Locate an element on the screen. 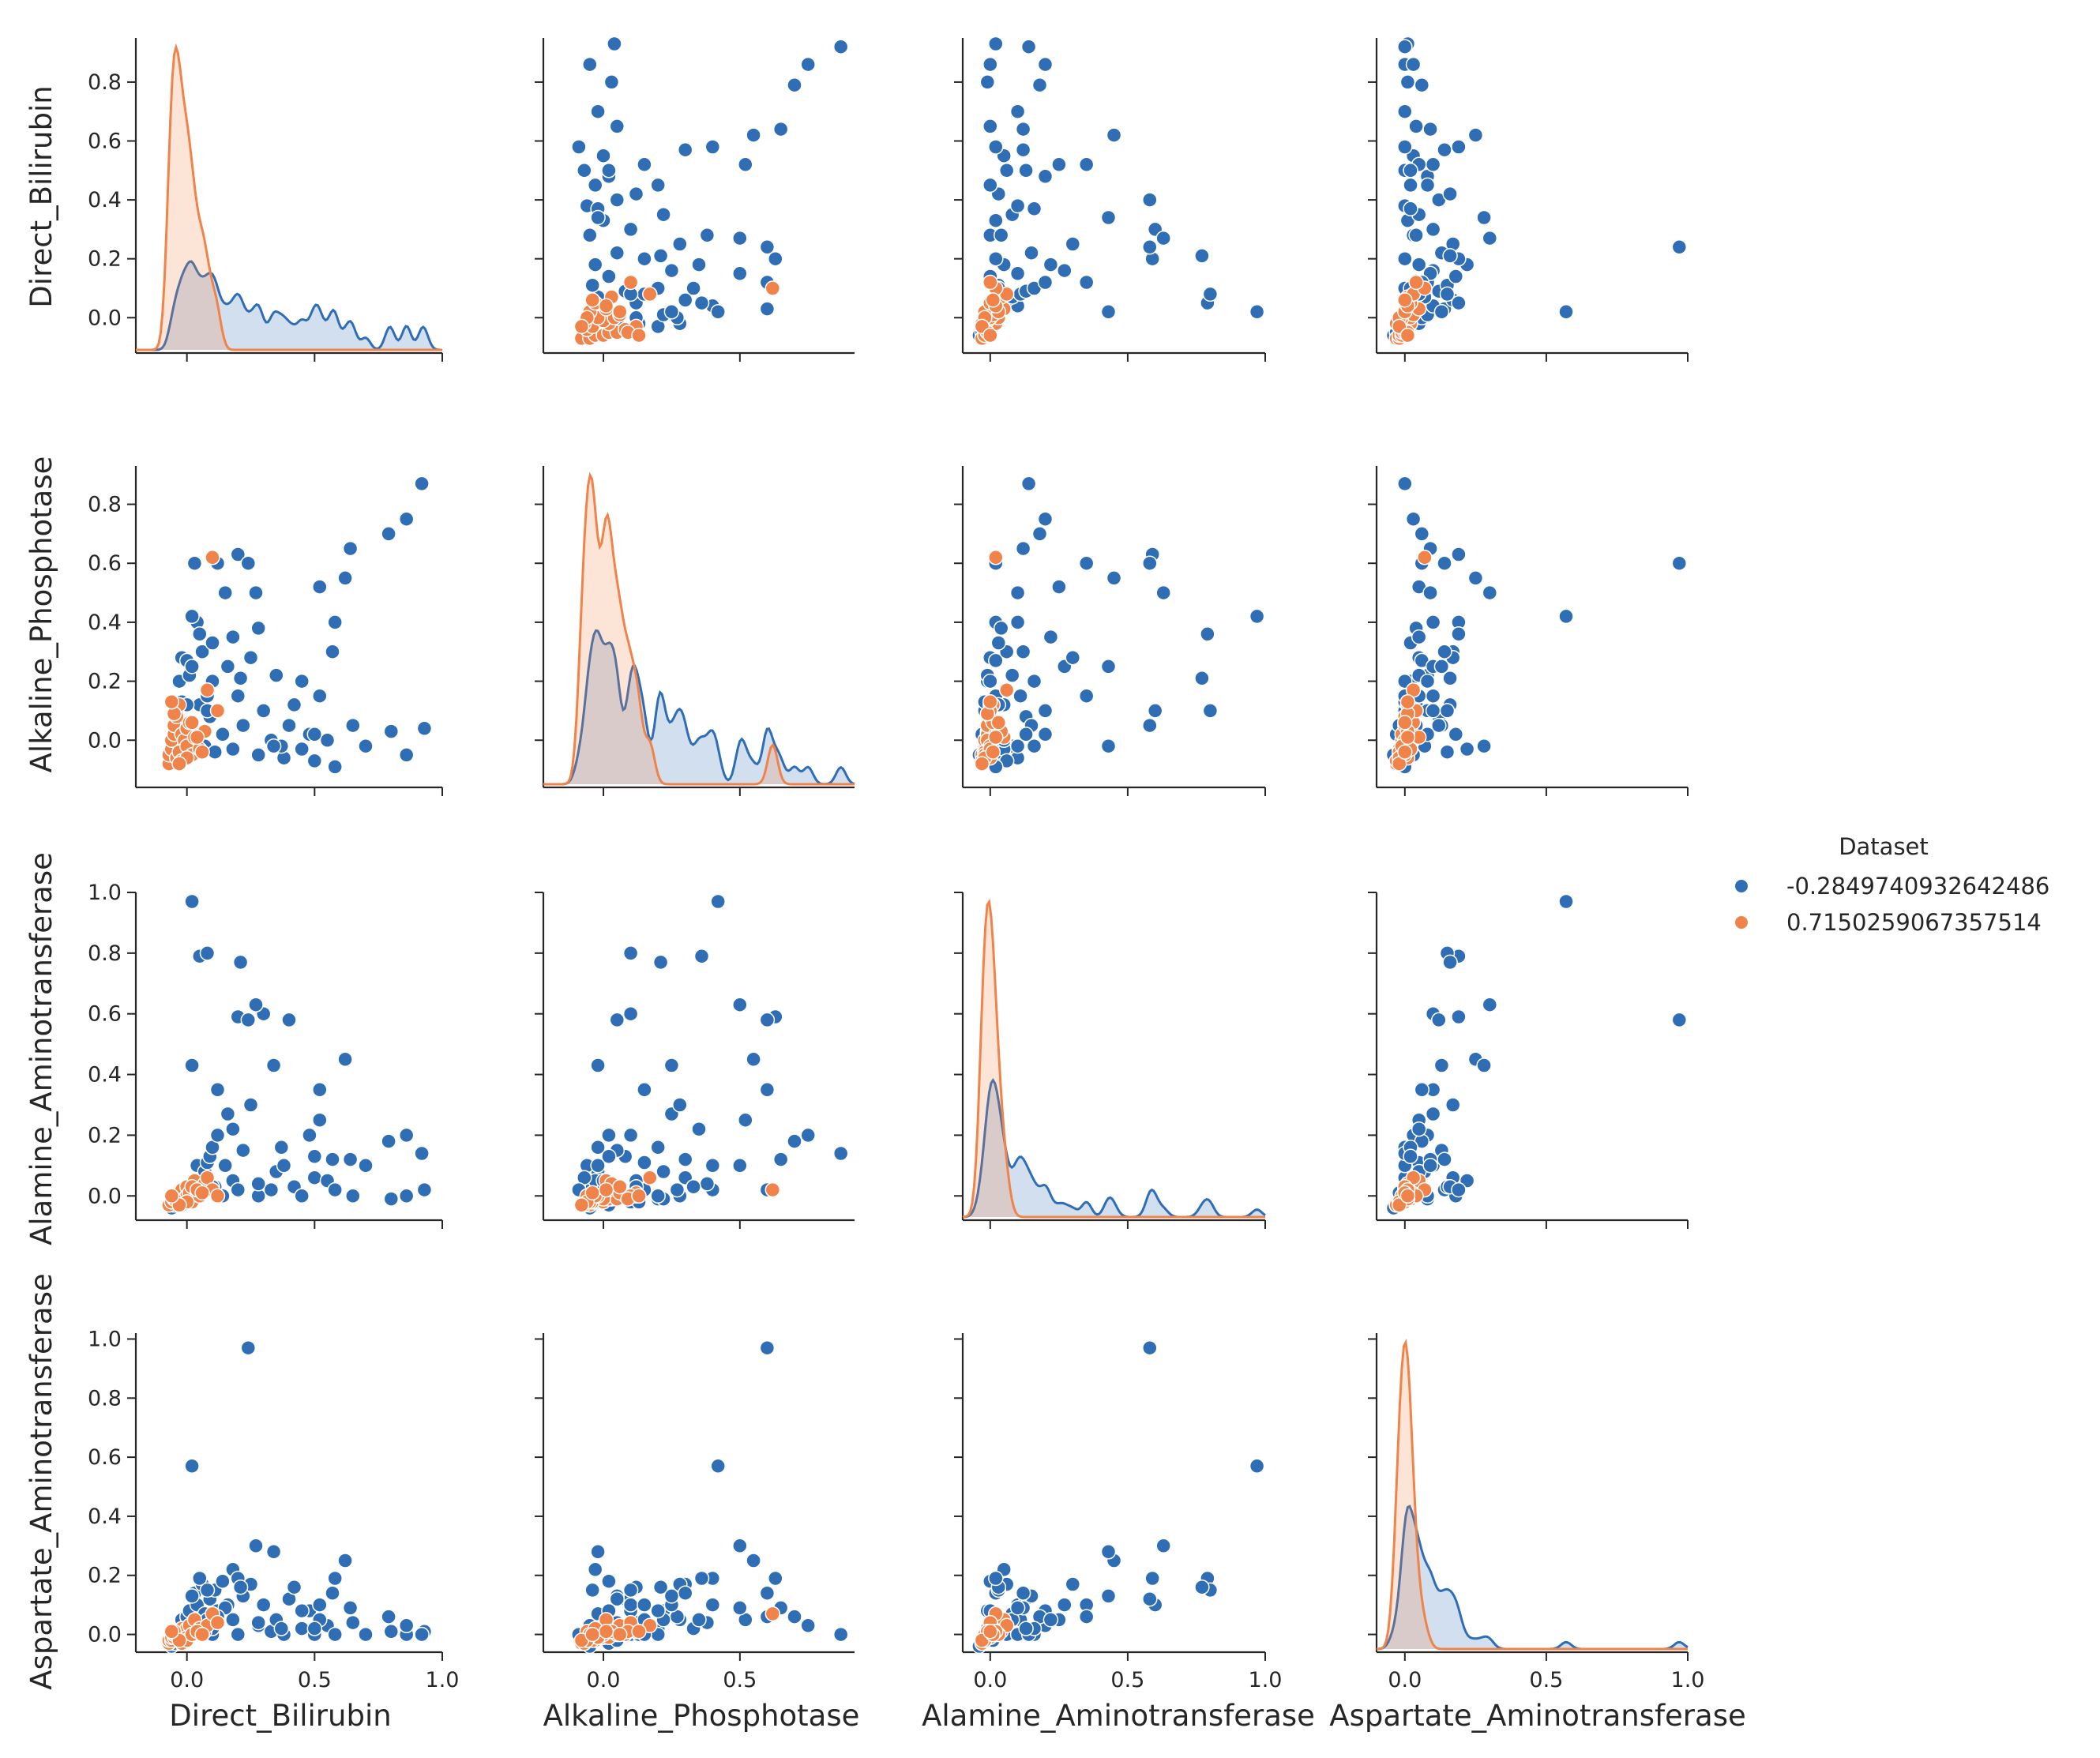  x-tick-label: 0.5 is located at coordinates (315, 1680).